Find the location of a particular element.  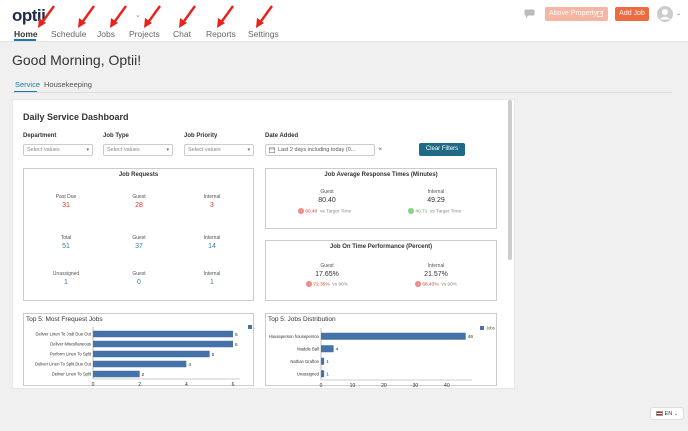

response-internal-value: 49.29 is located at coordinates (436, 200).